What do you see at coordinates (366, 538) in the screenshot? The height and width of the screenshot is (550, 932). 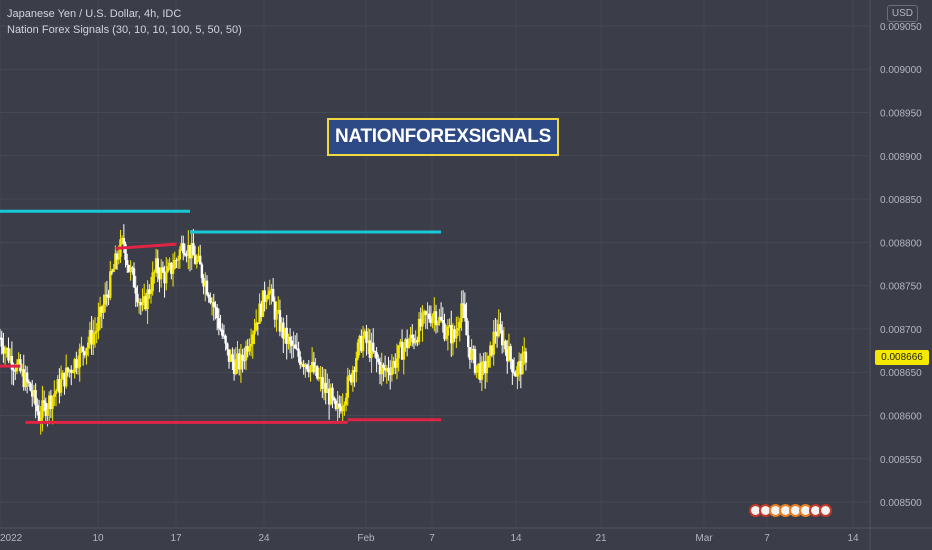 I see `time-tick-label: Feb` at bounding box center [366, 538].